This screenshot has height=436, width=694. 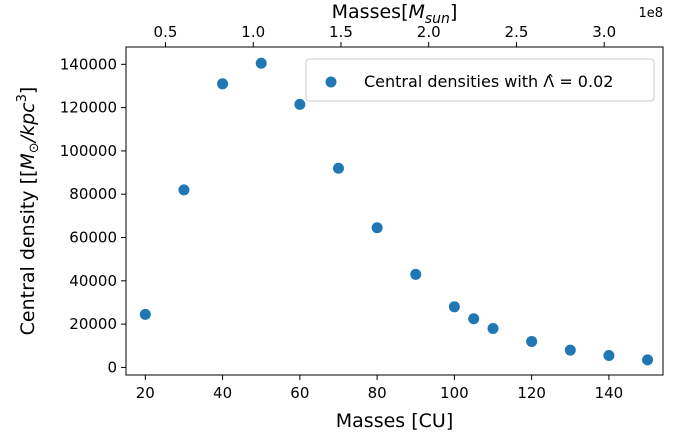 What do you see at coordinates (331, 82) in the screenshot?
I see `legend-marker` at bounding box center [331, 82].